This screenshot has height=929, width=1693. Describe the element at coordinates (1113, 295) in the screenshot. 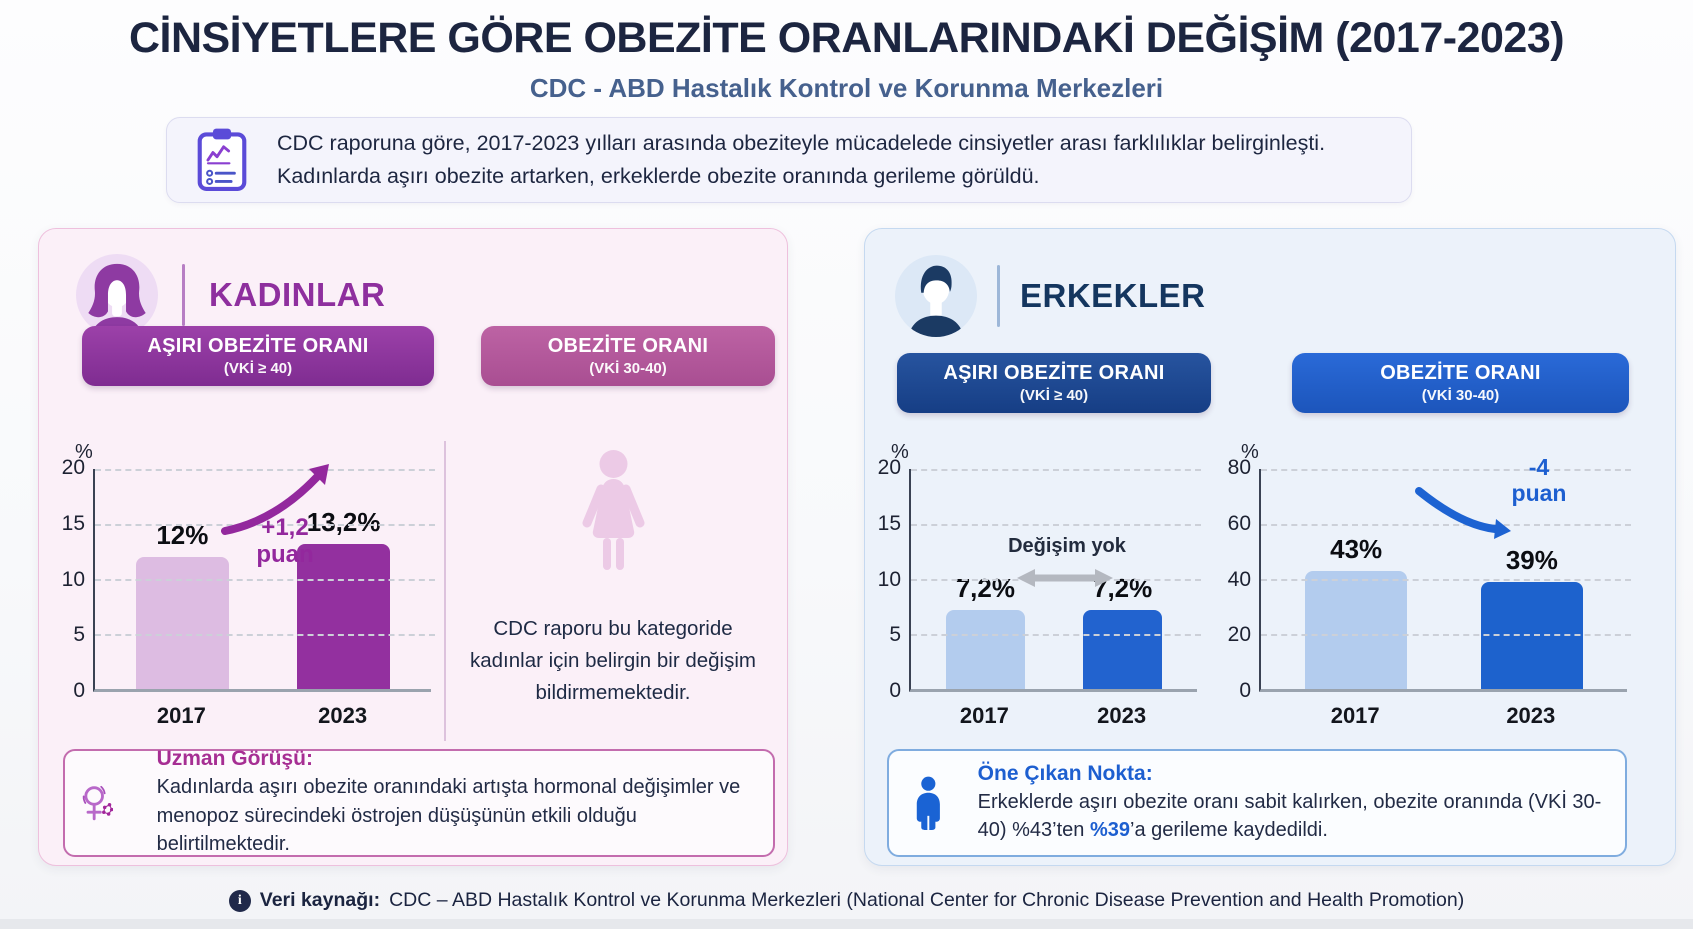

I see `men-panel-title: ERKEKLER` at that location.